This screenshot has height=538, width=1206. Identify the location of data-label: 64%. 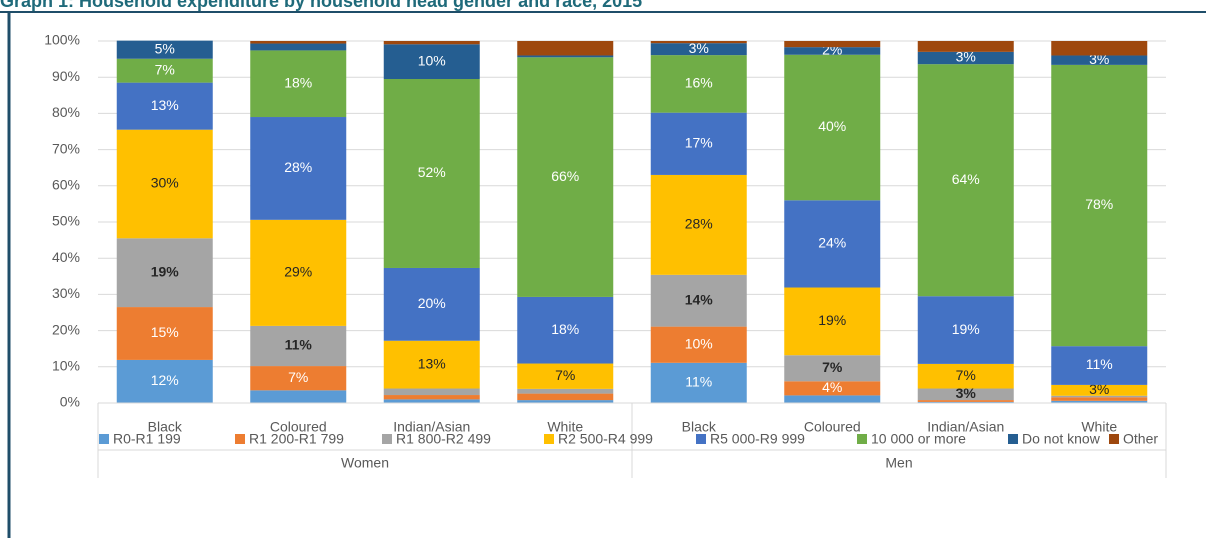
(966, 179).